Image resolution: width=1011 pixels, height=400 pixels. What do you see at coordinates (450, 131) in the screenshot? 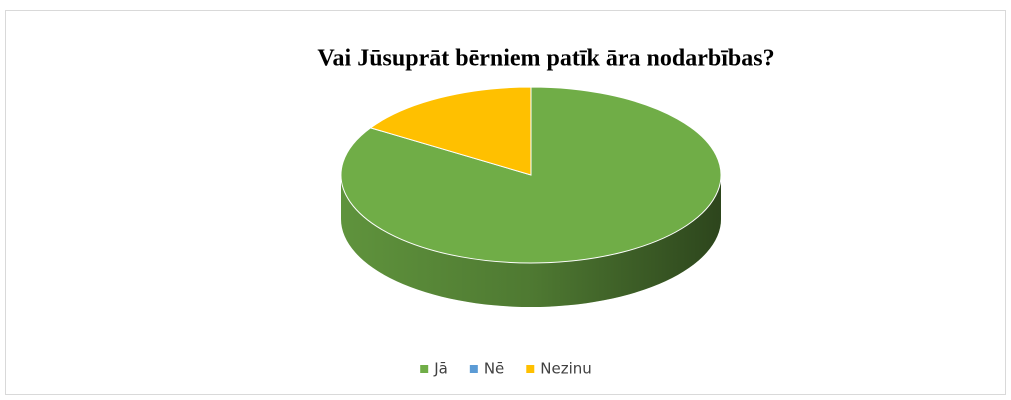
I see `pie-slice` at bounding box center [450, 131].